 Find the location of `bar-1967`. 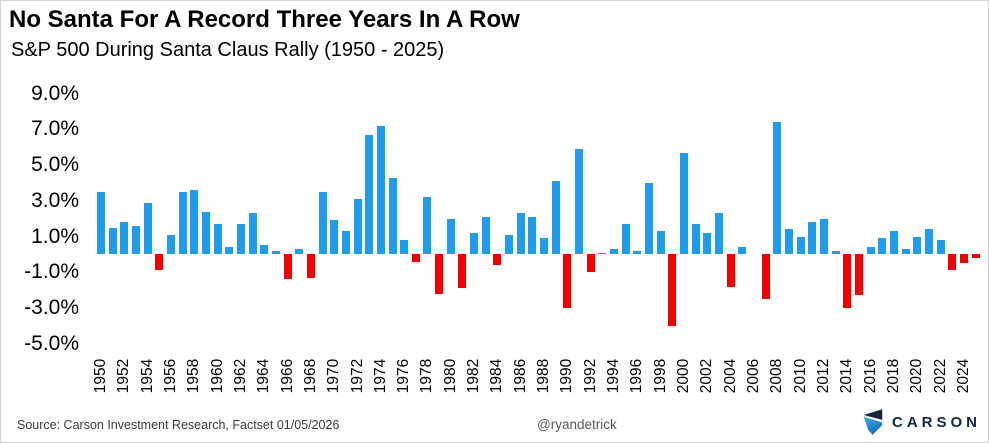

bar-1967 is located at coordinates (299, 252).